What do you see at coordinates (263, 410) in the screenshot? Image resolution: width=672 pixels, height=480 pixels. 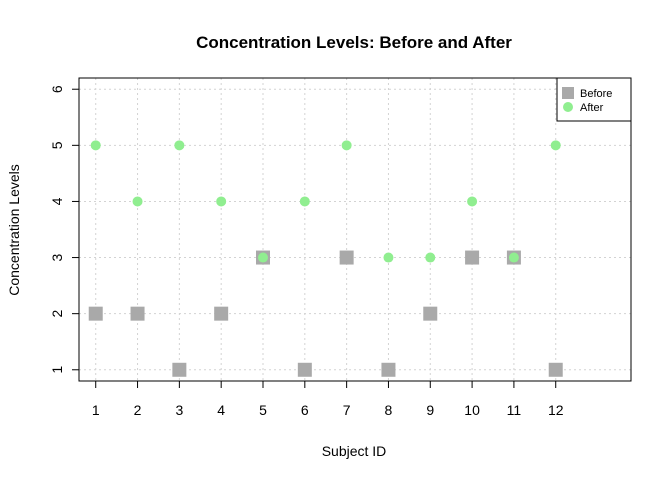 I see `x-tick-label: 5` at bounding box center [263, 410].